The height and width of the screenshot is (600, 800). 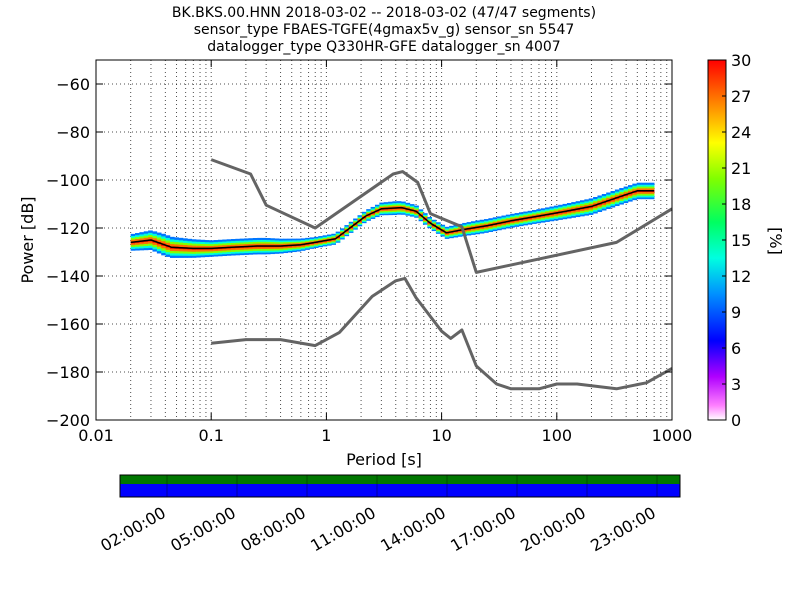 What do you see at coordinates (326, 435) in the screenshot?
I see `x-tick-label: 1` at bounding box center [326, 435].